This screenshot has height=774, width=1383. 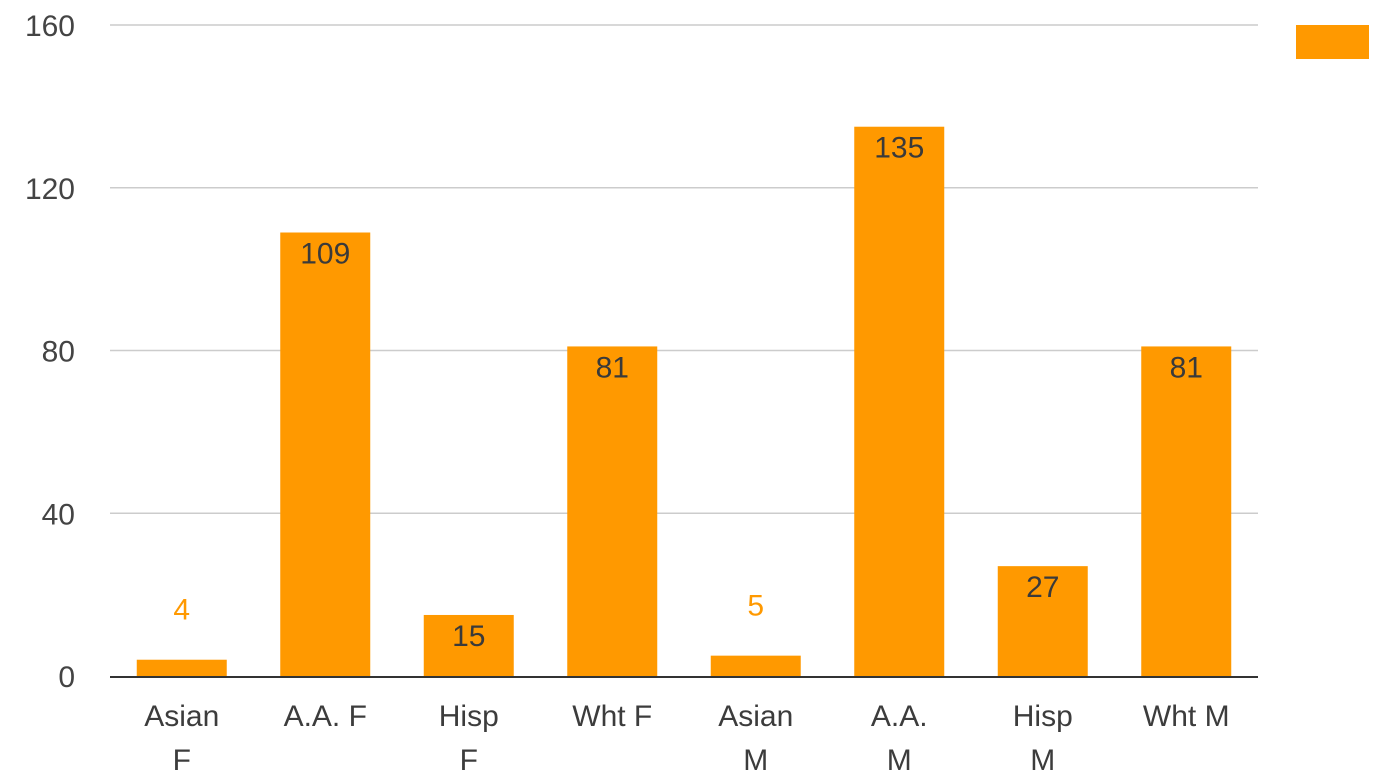 What do you see at coordinates (50, 26) in the screenshot?
I see `y-tick-label: 160` at bounding box center [50, 26].